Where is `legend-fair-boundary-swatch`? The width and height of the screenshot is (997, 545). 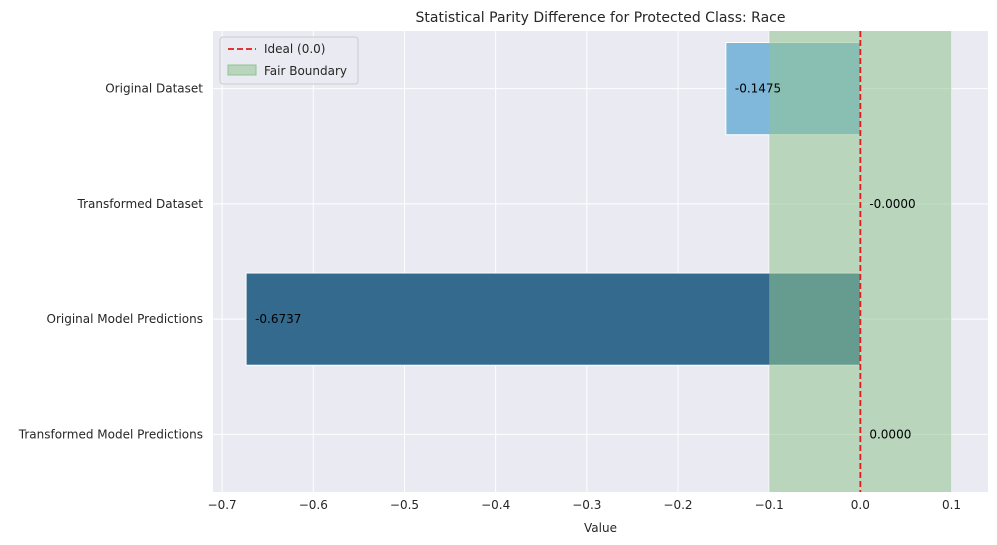
legend-fair-boundary-swatch is located at coordinates (242, 70).